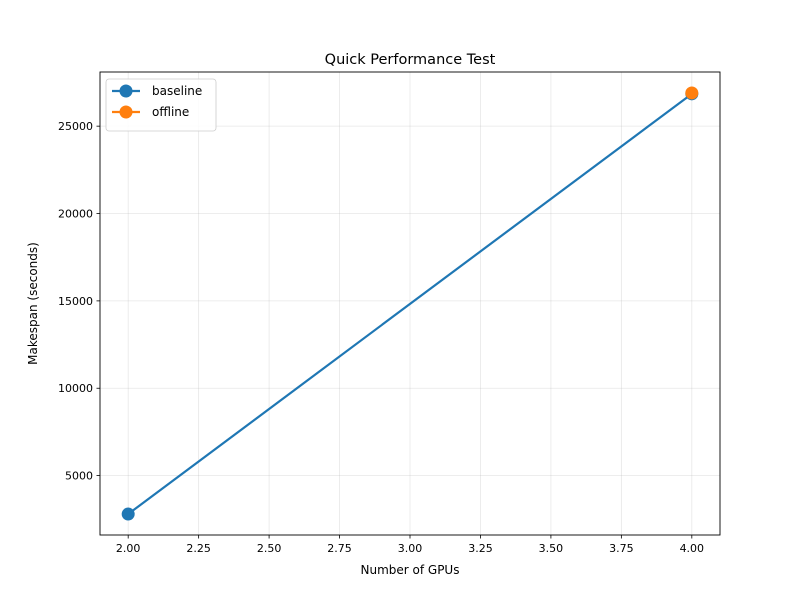 This screenshot has width=800, height=600. What do you see at coordinates (75, 301) in the screenshot?
I see `y-tick-label: 15000` at bounding box center [75, 301].